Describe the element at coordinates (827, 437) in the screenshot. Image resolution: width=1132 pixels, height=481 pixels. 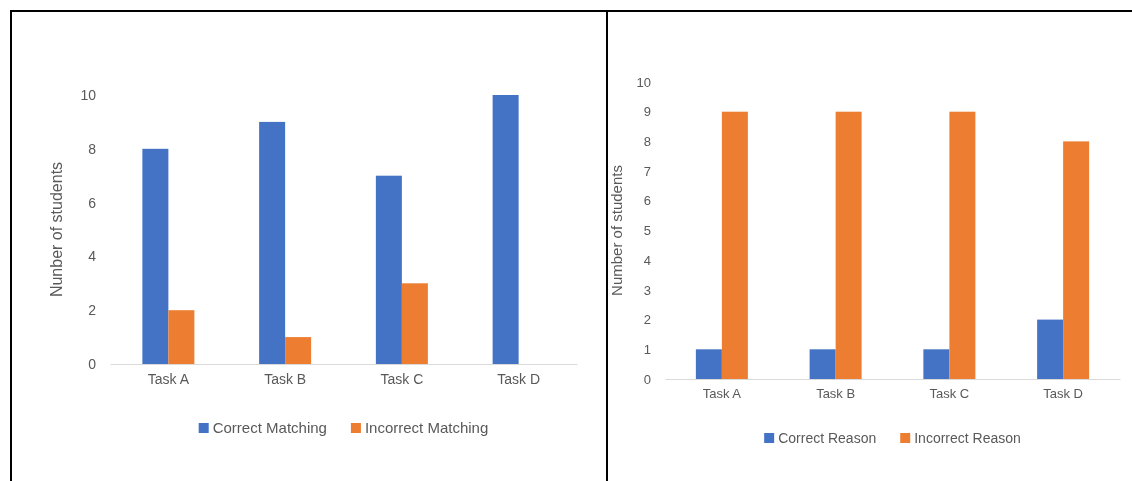
I see `legend-label: Correct Reason` at that location.